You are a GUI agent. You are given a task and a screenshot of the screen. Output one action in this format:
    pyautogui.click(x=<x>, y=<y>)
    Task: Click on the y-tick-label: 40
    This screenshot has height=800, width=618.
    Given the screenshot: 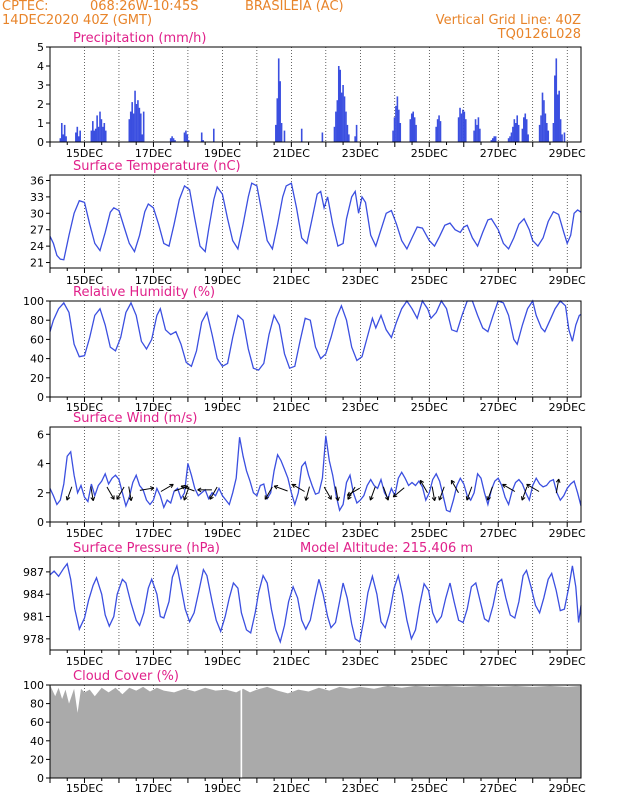 What is the action you would take?
    pyautogui.click(x=37, y=741)
    